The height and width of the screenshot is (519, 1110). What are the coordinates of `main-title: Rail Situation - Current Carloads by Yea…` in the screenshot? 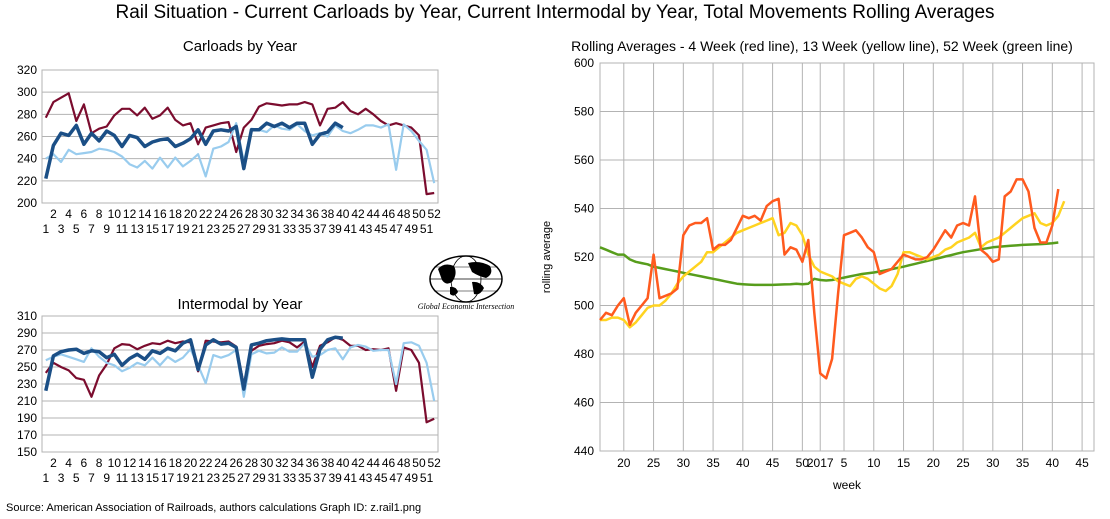 It's located at (555, 12).